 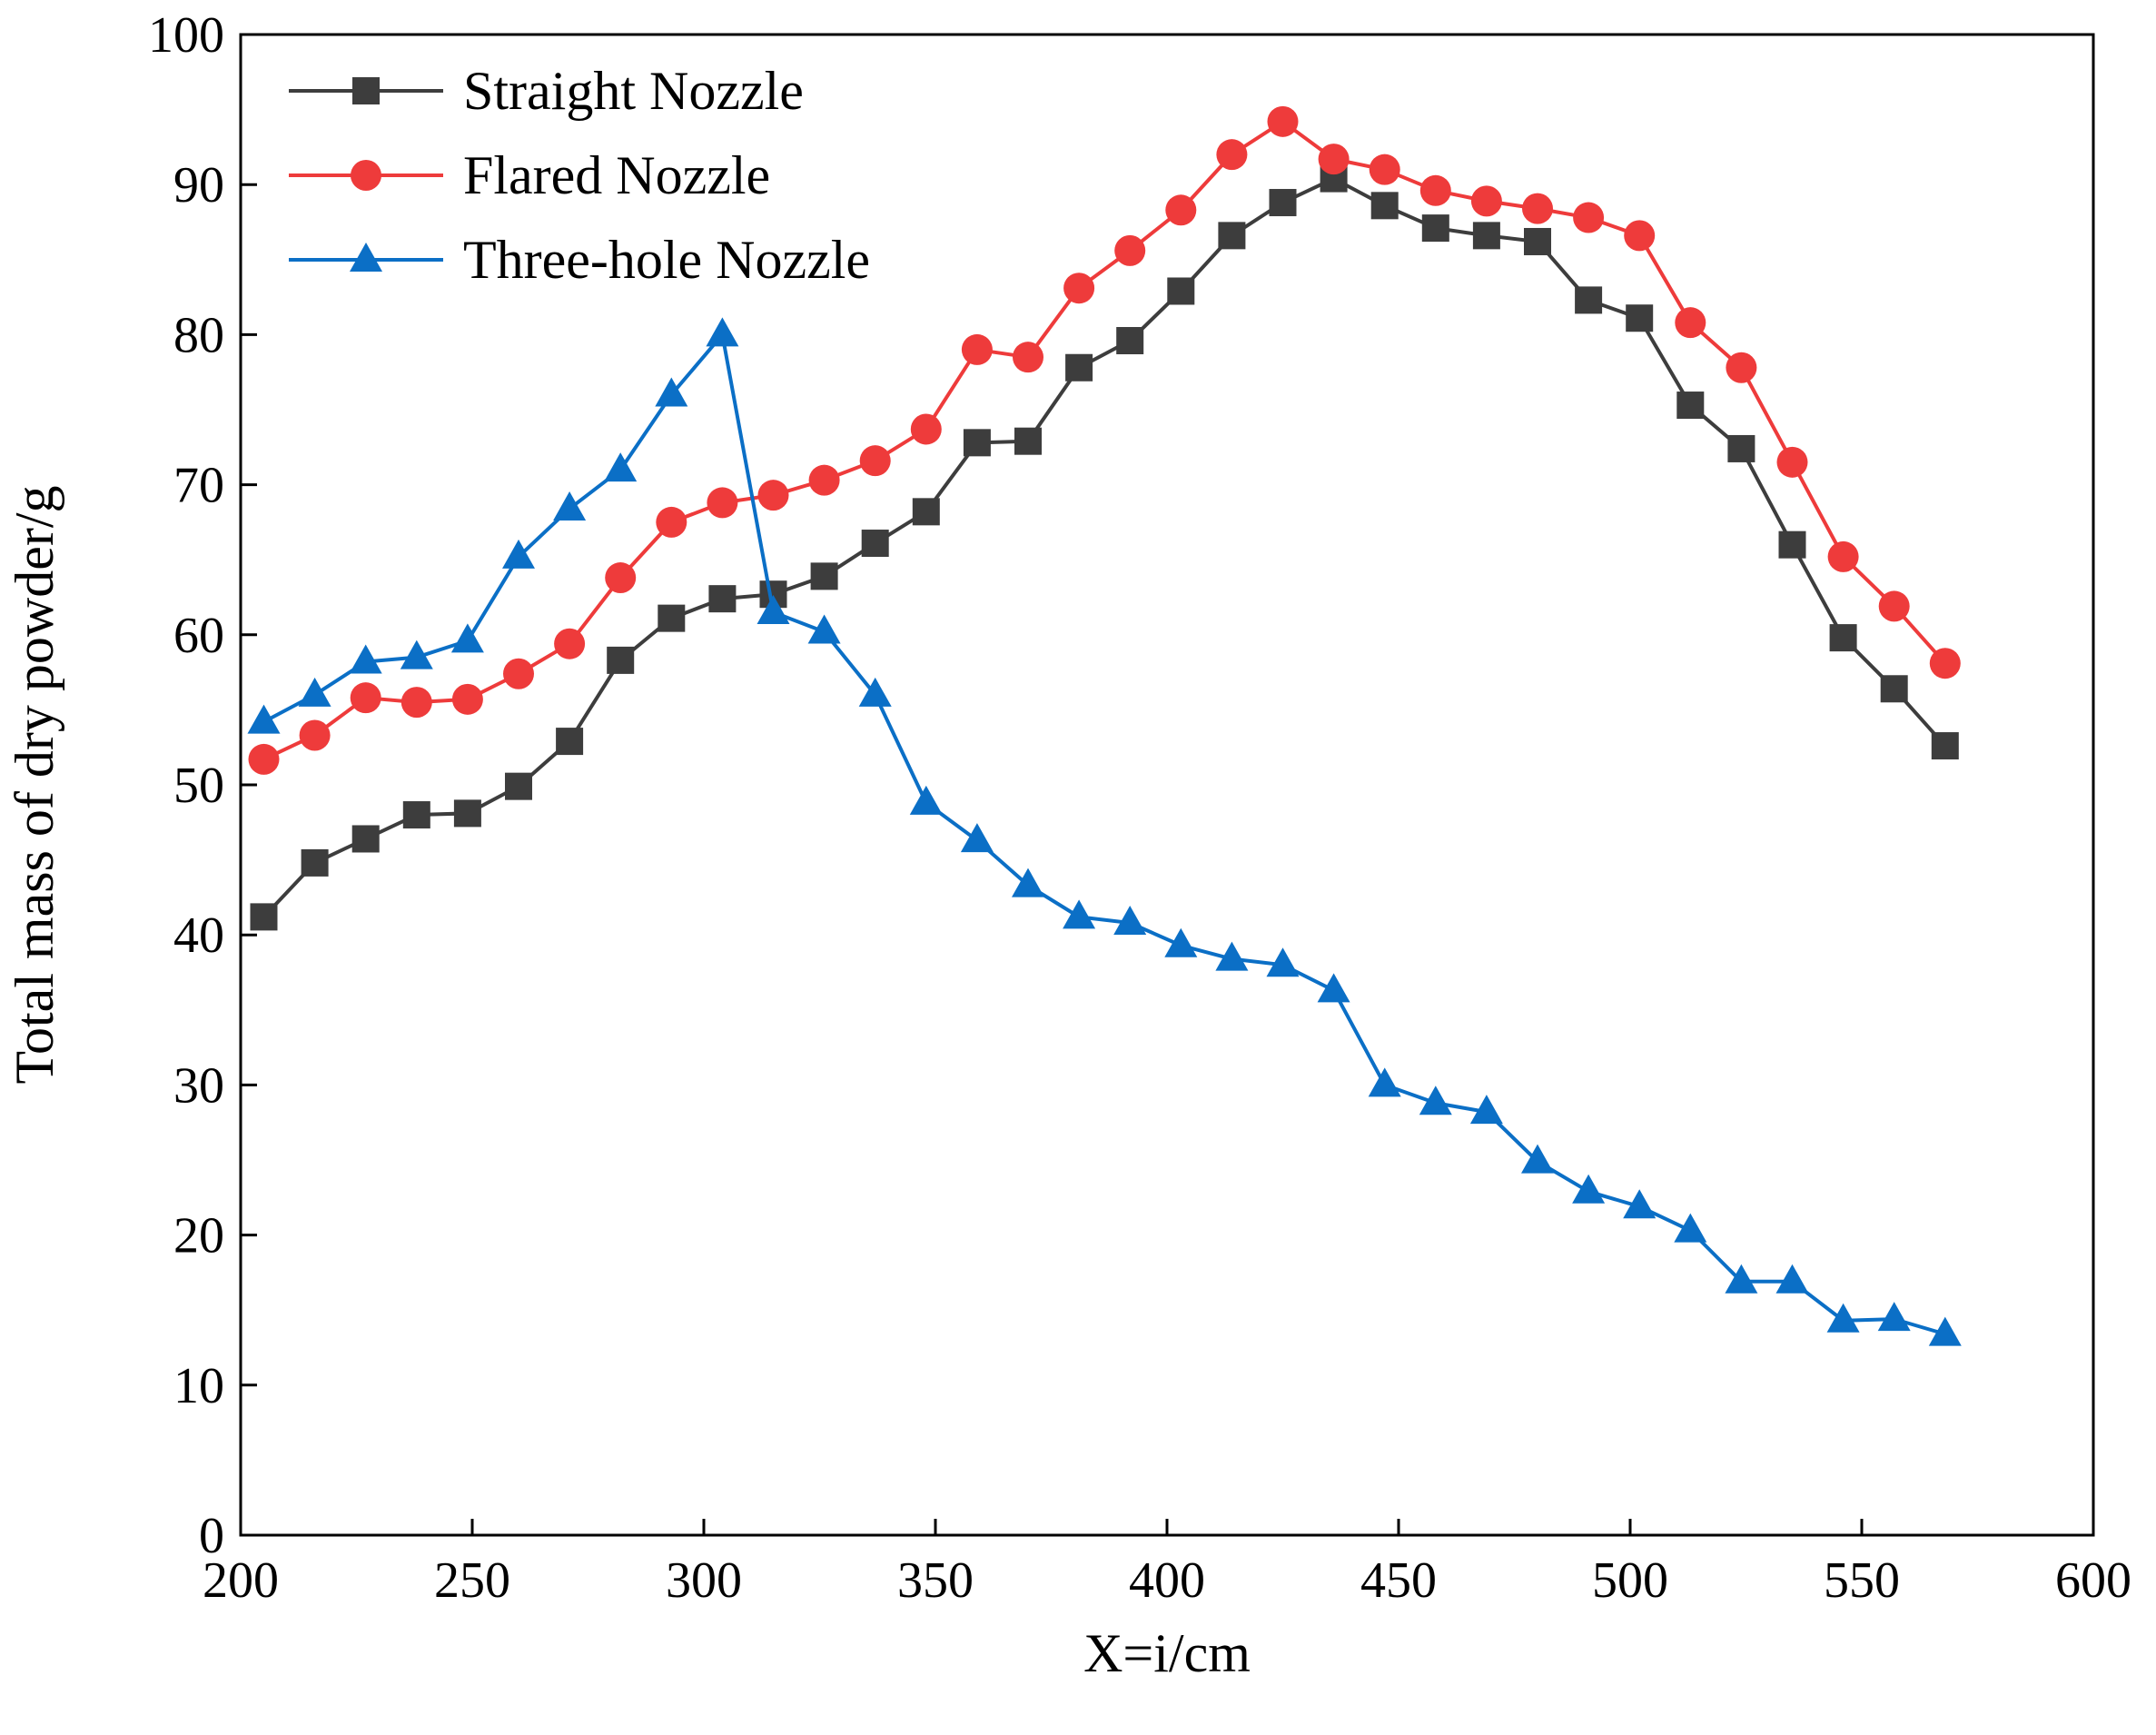 What do you see at coordinates (472, 1580) in the screenshot?
I see `x-tick-label: 250` at bounding box center [472, 1580].